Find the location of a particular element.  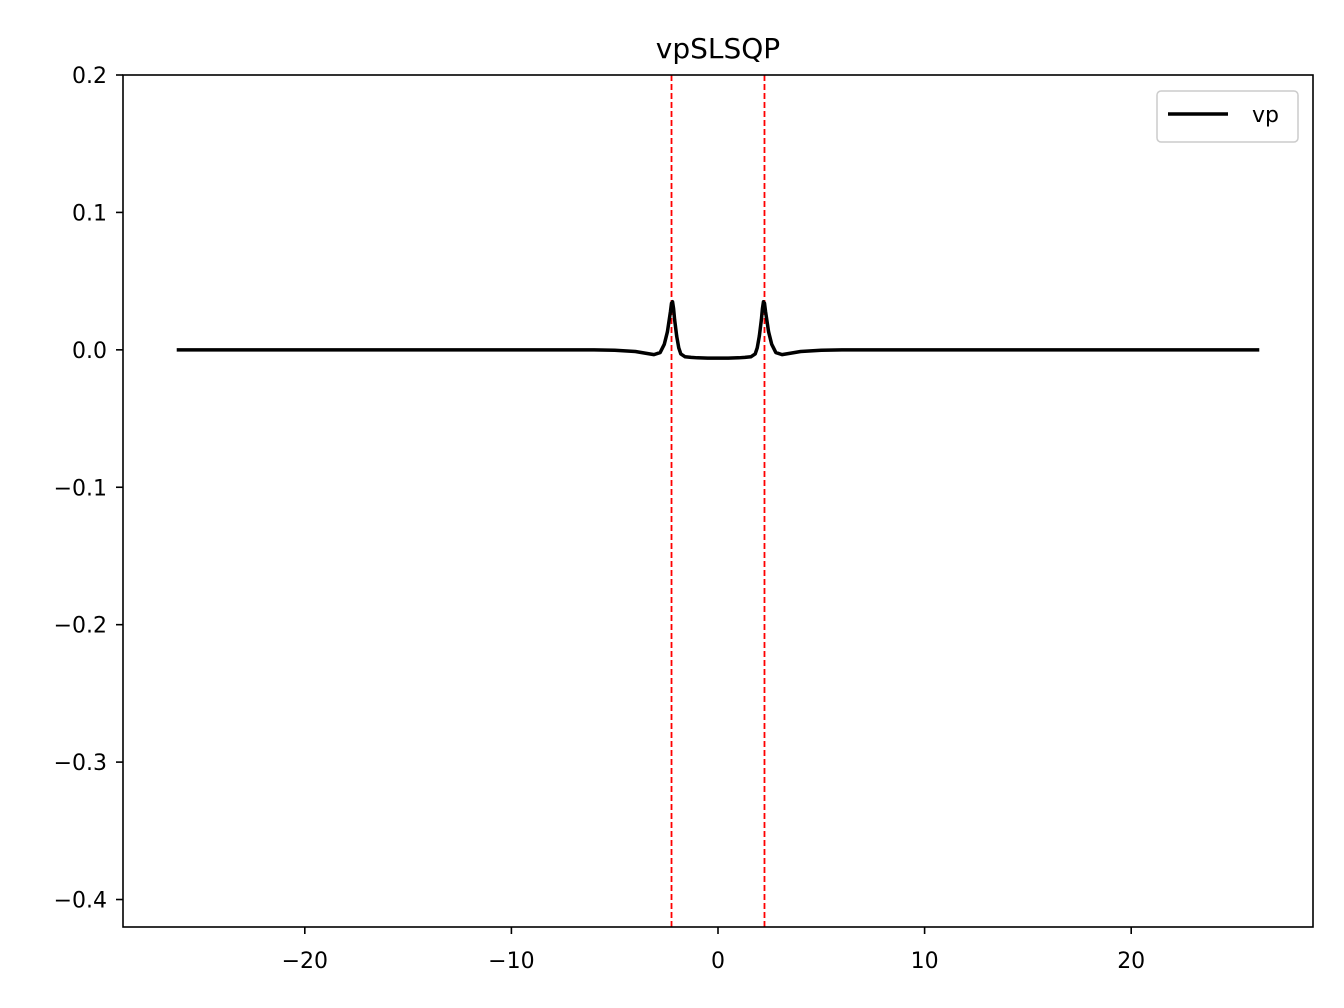

y-tick-label: −0.2 is located at coordinates (80, 626).